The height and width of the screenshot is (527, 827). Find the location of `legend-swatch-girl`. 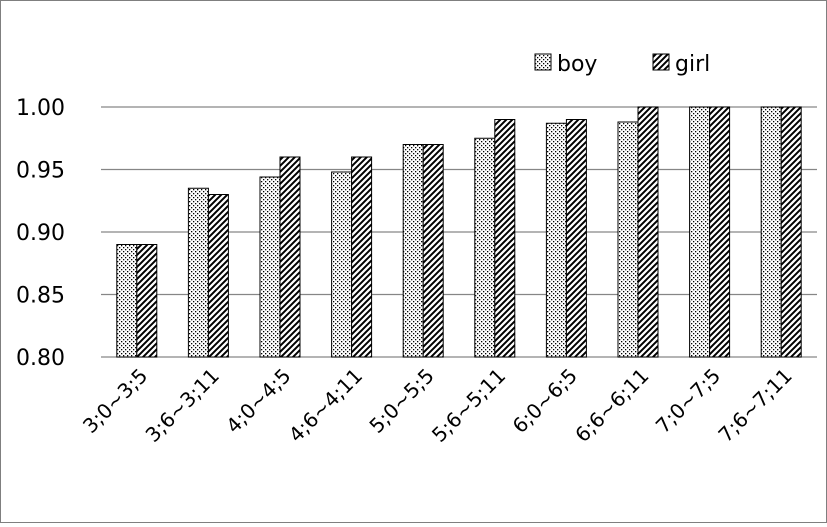

legend-swatch-girl is located at coordinates (661, 62).